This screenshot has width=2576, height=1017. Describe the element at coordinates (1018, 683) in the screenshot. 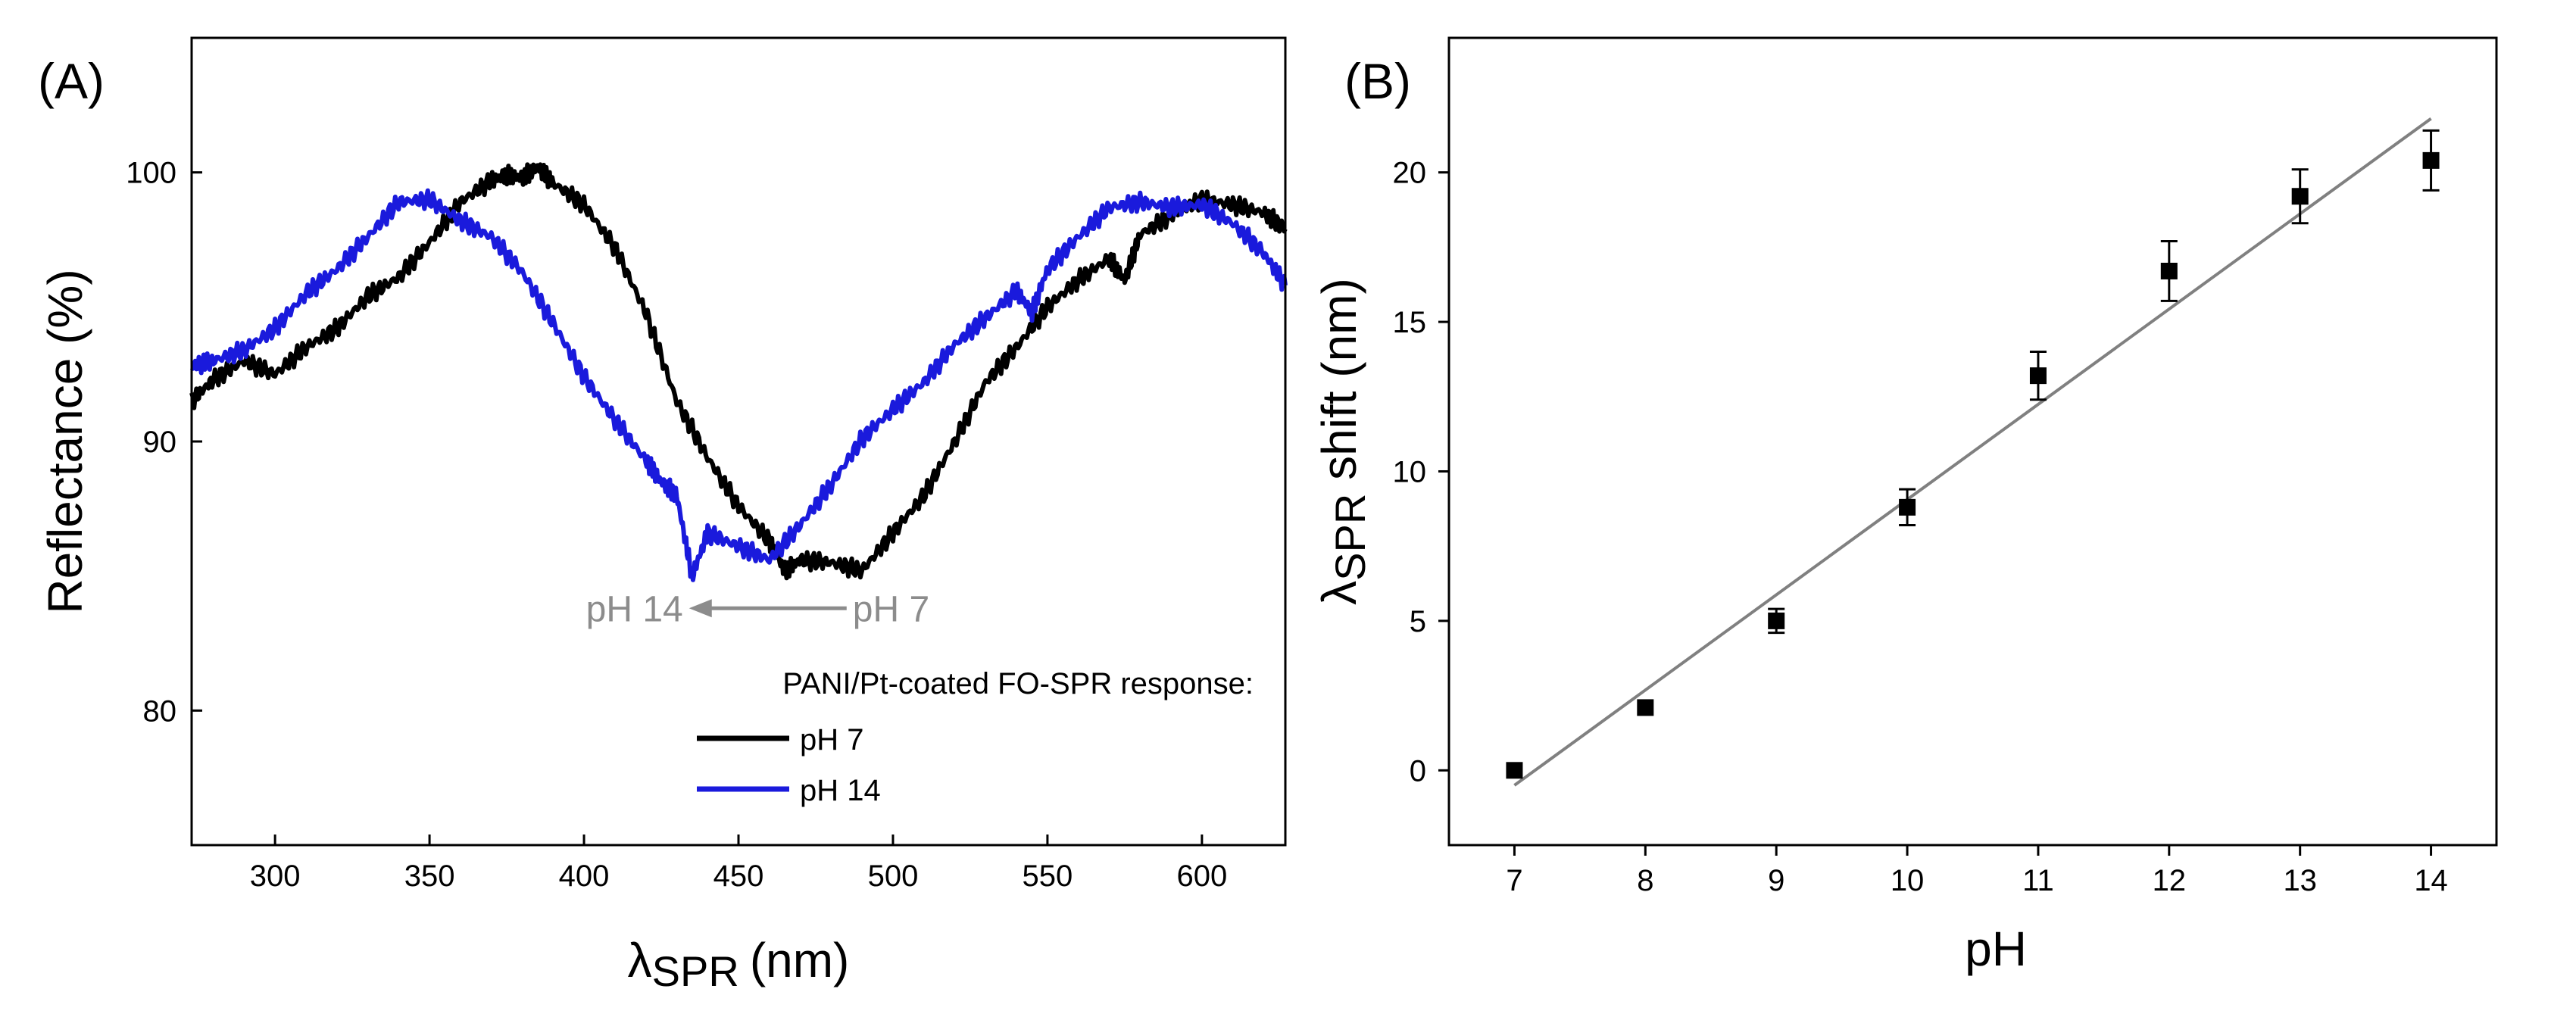

I see `legend-title: PANI/Pt-coated FO-SPR response:` at that location.